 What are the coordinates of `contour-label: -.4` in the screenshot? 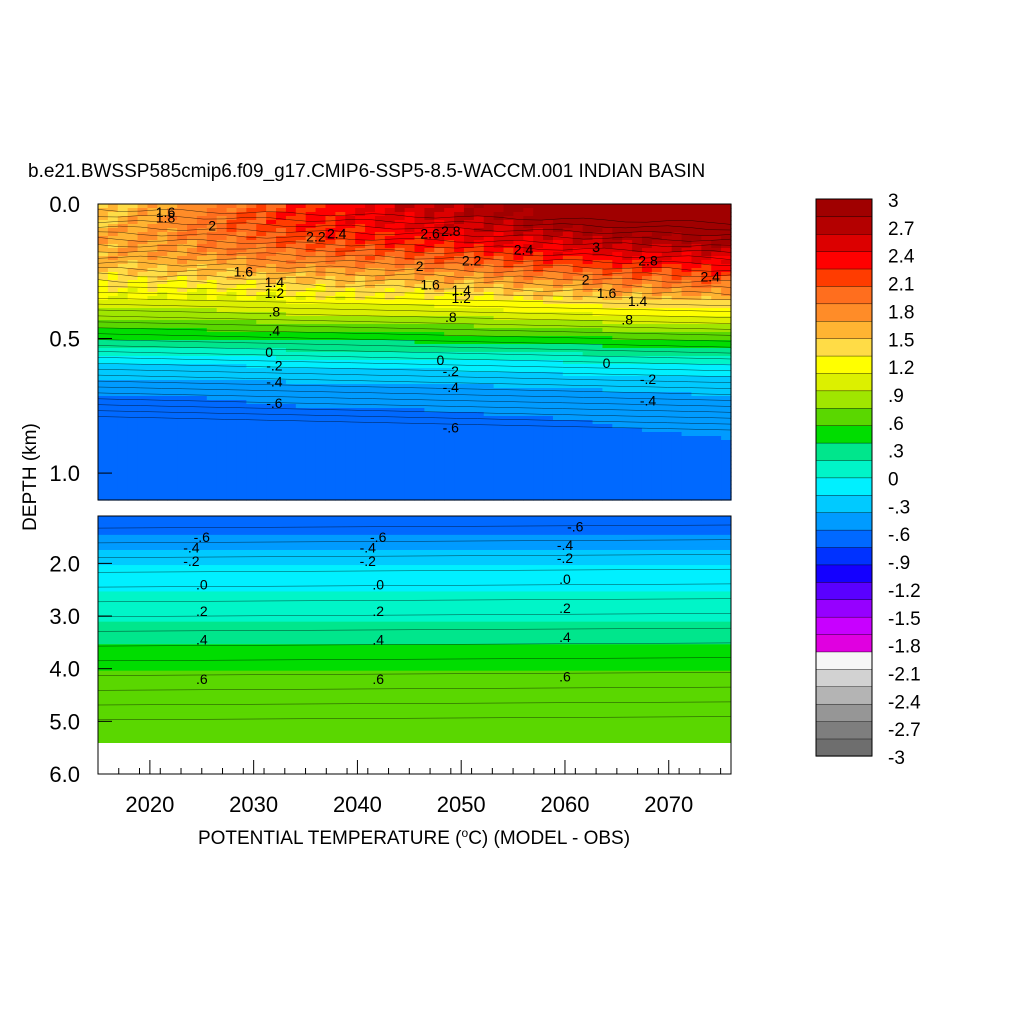 It's located at (274, 382).